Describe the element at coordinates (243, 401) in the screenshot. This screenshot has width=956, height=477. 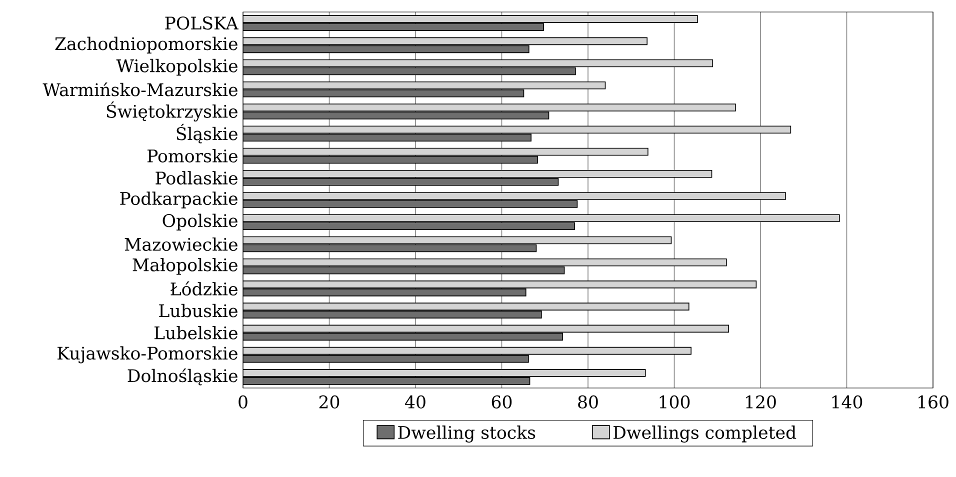
I see `x-tick-label: 0` at that location.